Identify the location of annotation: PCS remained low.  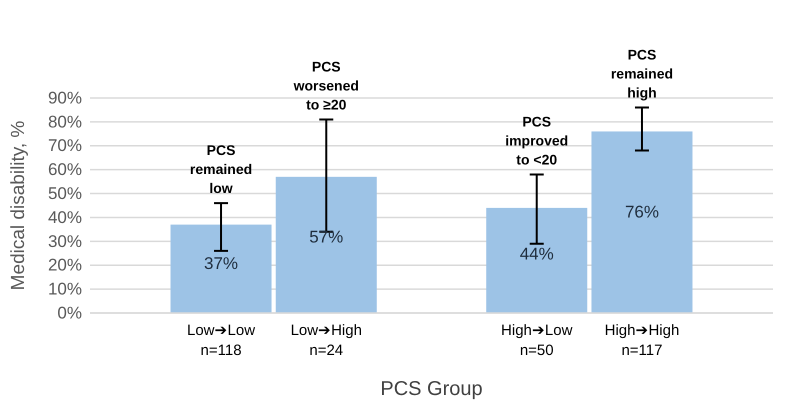
(221, 169).